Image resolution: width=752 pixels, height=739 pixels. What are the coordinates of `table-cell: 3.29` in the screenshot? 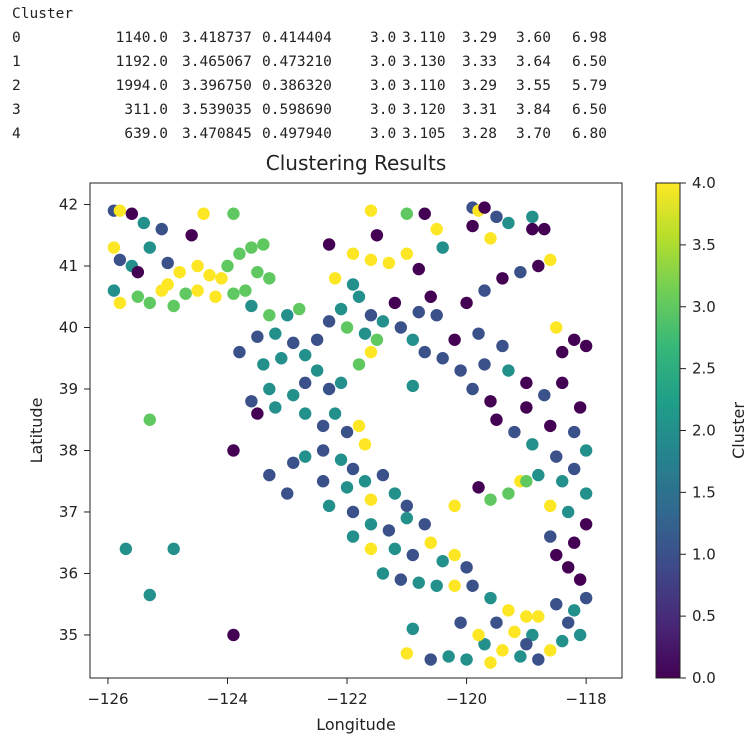 It's located at (479, 38).